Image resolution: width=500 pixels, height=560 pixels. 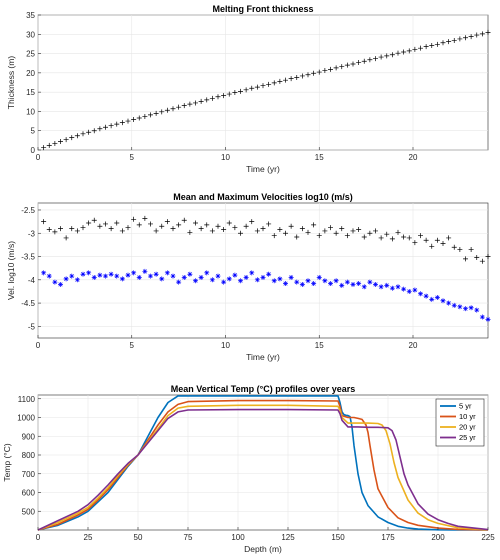 What do you see at coordinates (30, 73) in the screenshot?
I see `y-tick-label: 20` at bounding box center [30, 73].